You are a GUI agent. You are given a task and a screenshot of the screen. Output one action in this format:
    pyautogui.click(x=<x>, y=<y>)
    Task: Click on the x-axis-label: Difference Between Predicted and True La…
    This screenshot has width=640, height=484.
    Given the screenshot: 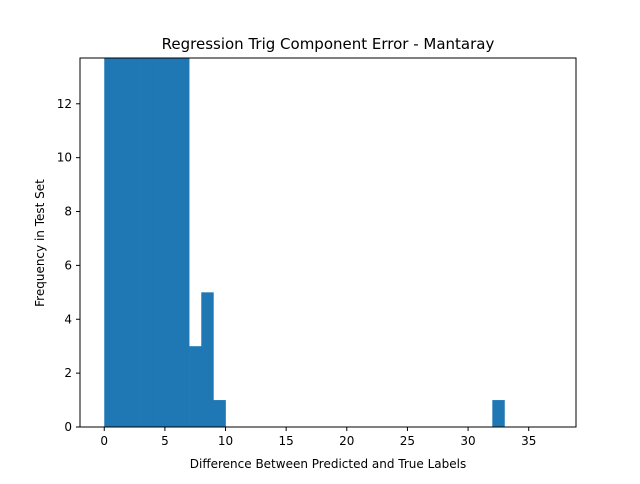 What is the action you would take?
    pyautogui.click(x=328, y=464)
    